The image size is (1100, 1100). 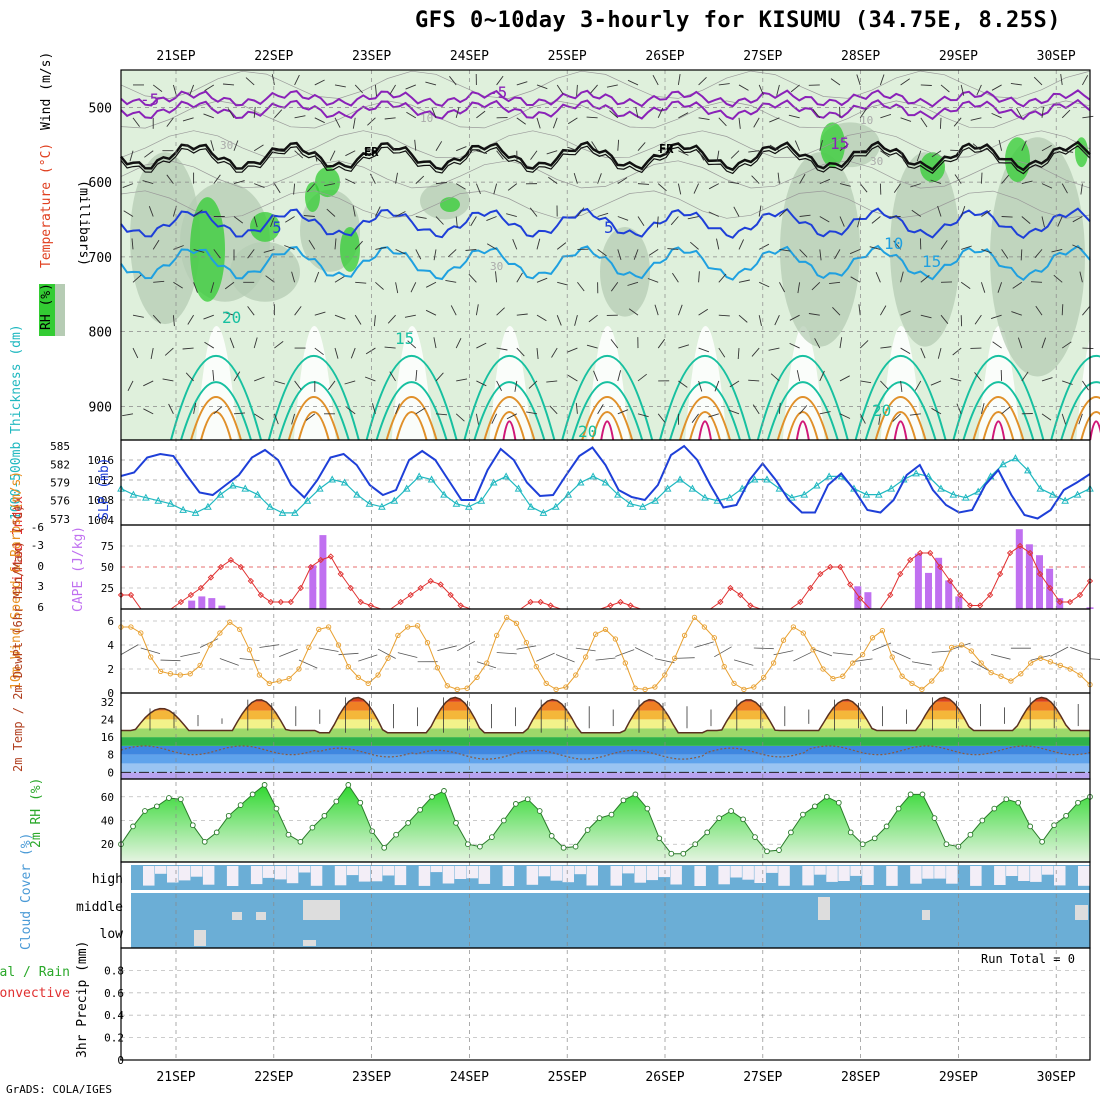 What do you see at coordinates (107, 879) in the screenshot?
I see `cloud-level-label: high` at bounding box center [107, 879].